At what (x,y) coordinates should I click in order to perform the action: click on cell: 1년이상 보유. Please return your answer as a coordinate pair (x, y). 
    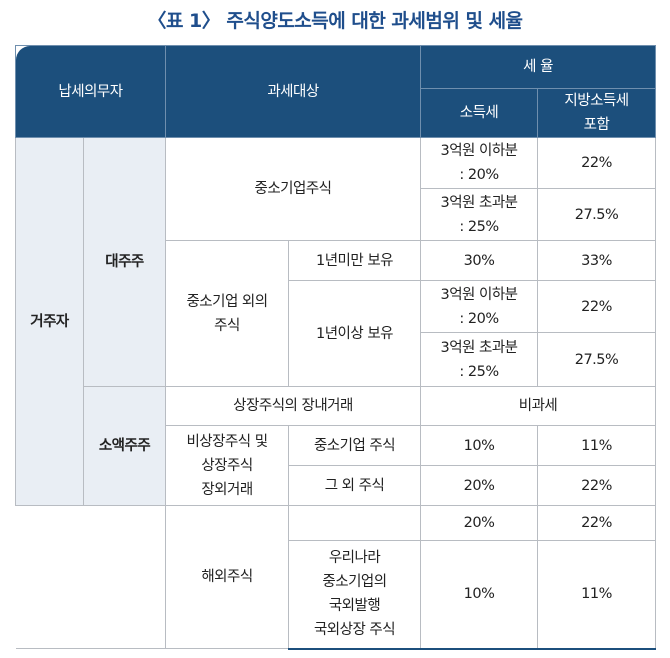
    Looking at the image, I should click on (355, 333).